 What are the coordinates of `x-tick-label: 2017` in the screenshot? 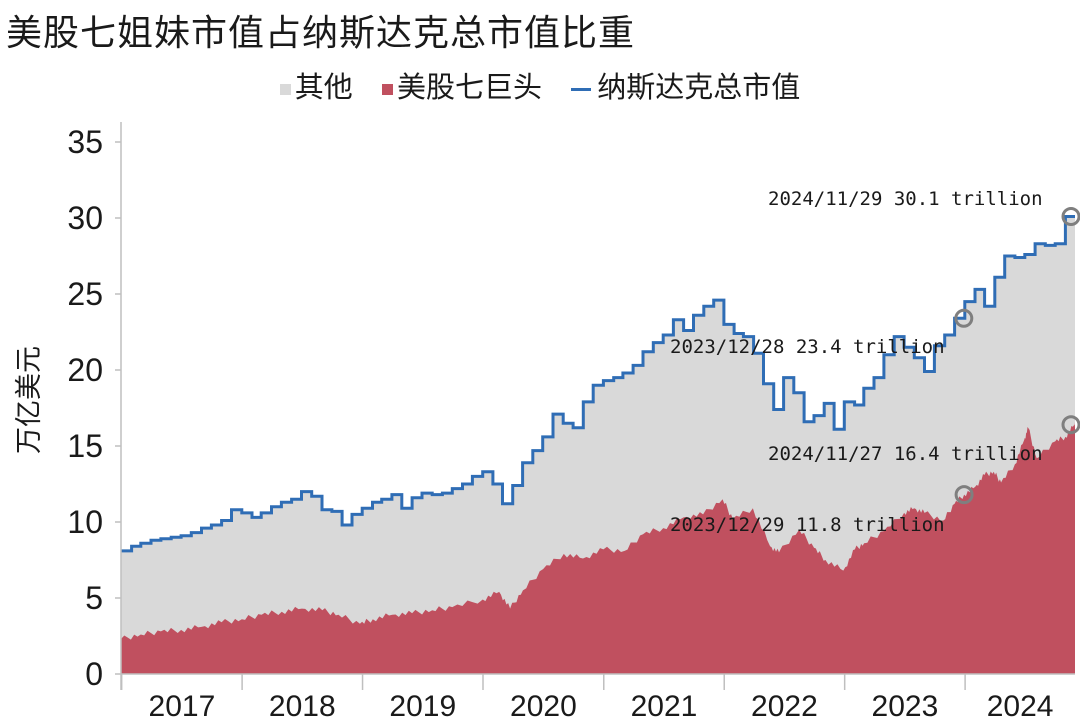 It's located at (182, 706).